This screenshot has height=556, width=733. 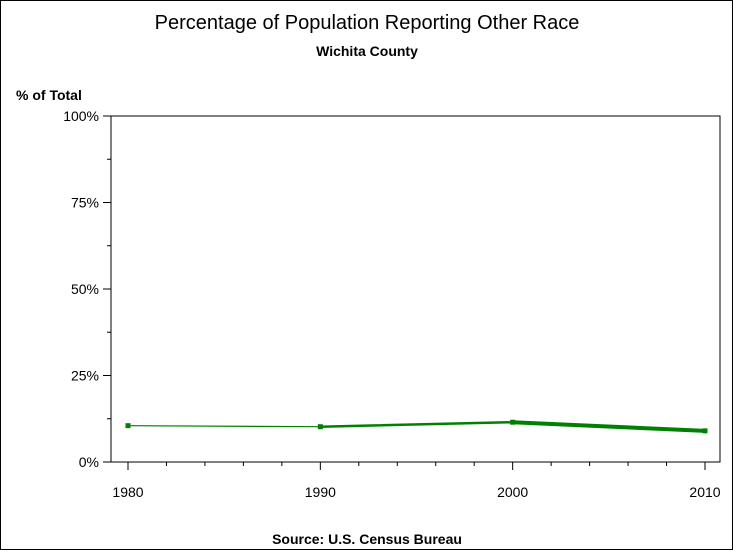 I want to click on series-layer, so click(x=416, y=426).